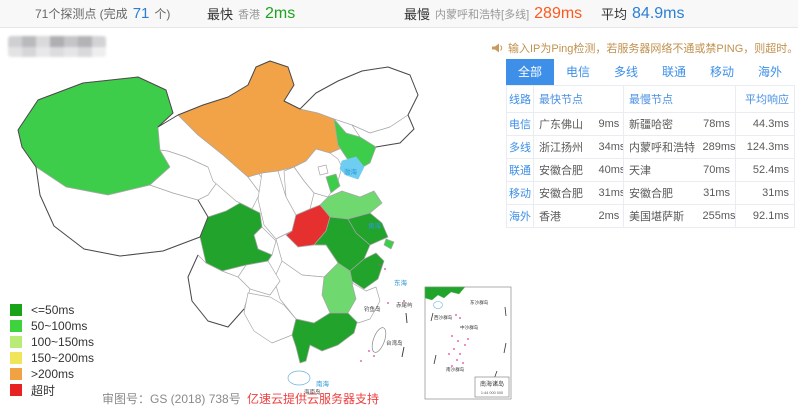 Image resolution: width=798 pixels, height=411 pixels. What do you see at coordinates (57, 46) in the screenshot?
I see `redacted-ip-text` at bounding box center [57, 46].